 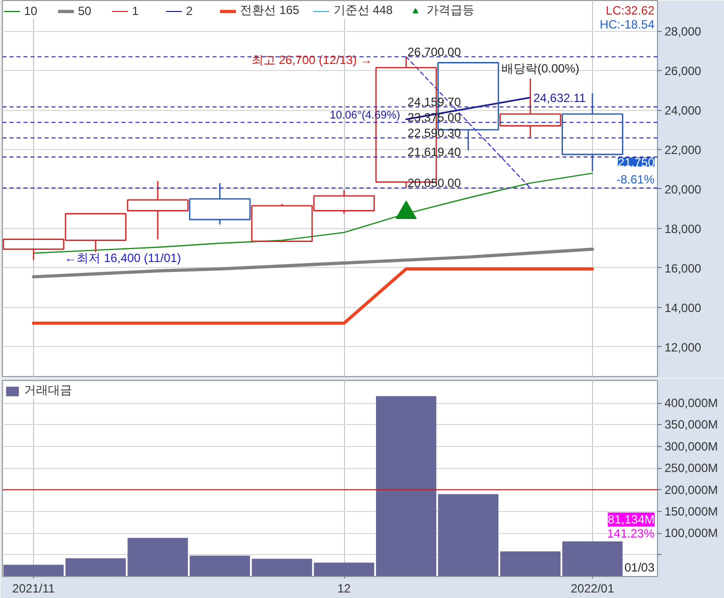 What do you see at coordinates (683, 111) in the screenshot?
I see `y-tick-label: 24,000` at bounding box center [683, 111].